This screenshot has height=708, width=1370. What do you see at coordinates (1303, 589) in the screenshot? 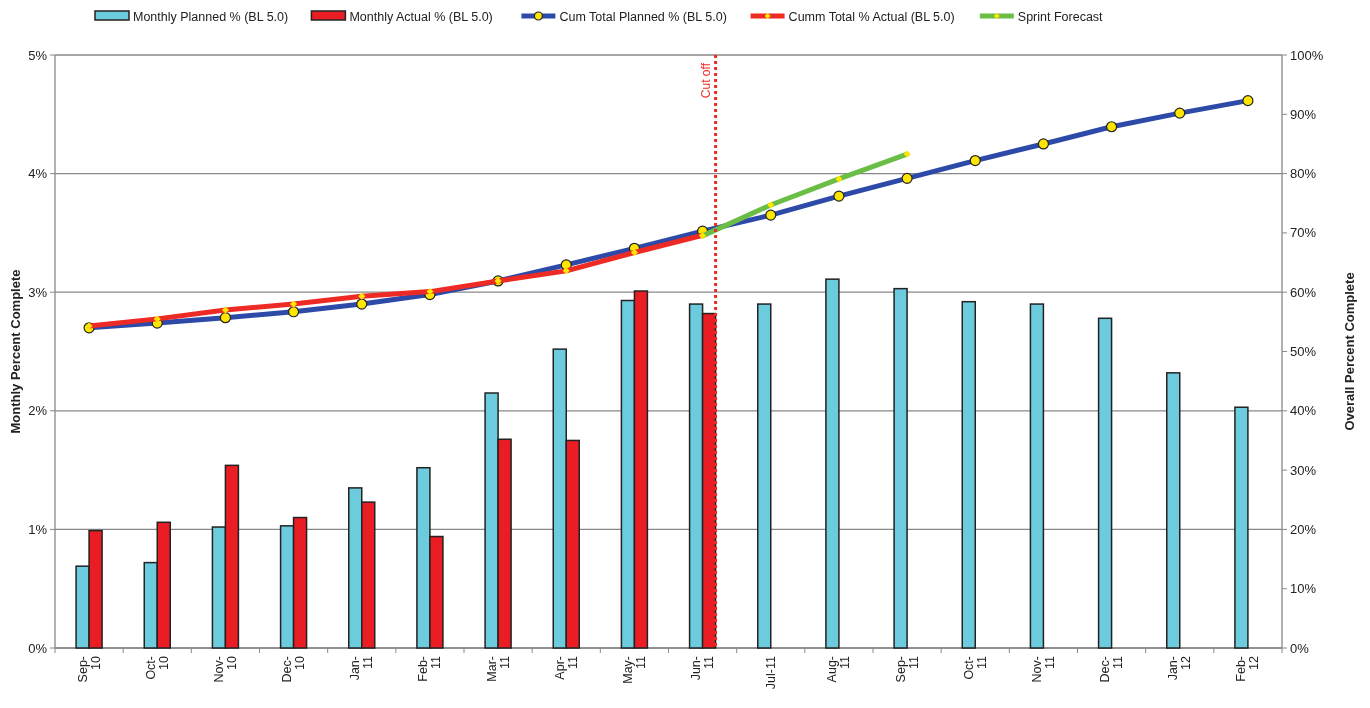
I see `y2-tick-label: 10%` at bounding box center [1303, 589].